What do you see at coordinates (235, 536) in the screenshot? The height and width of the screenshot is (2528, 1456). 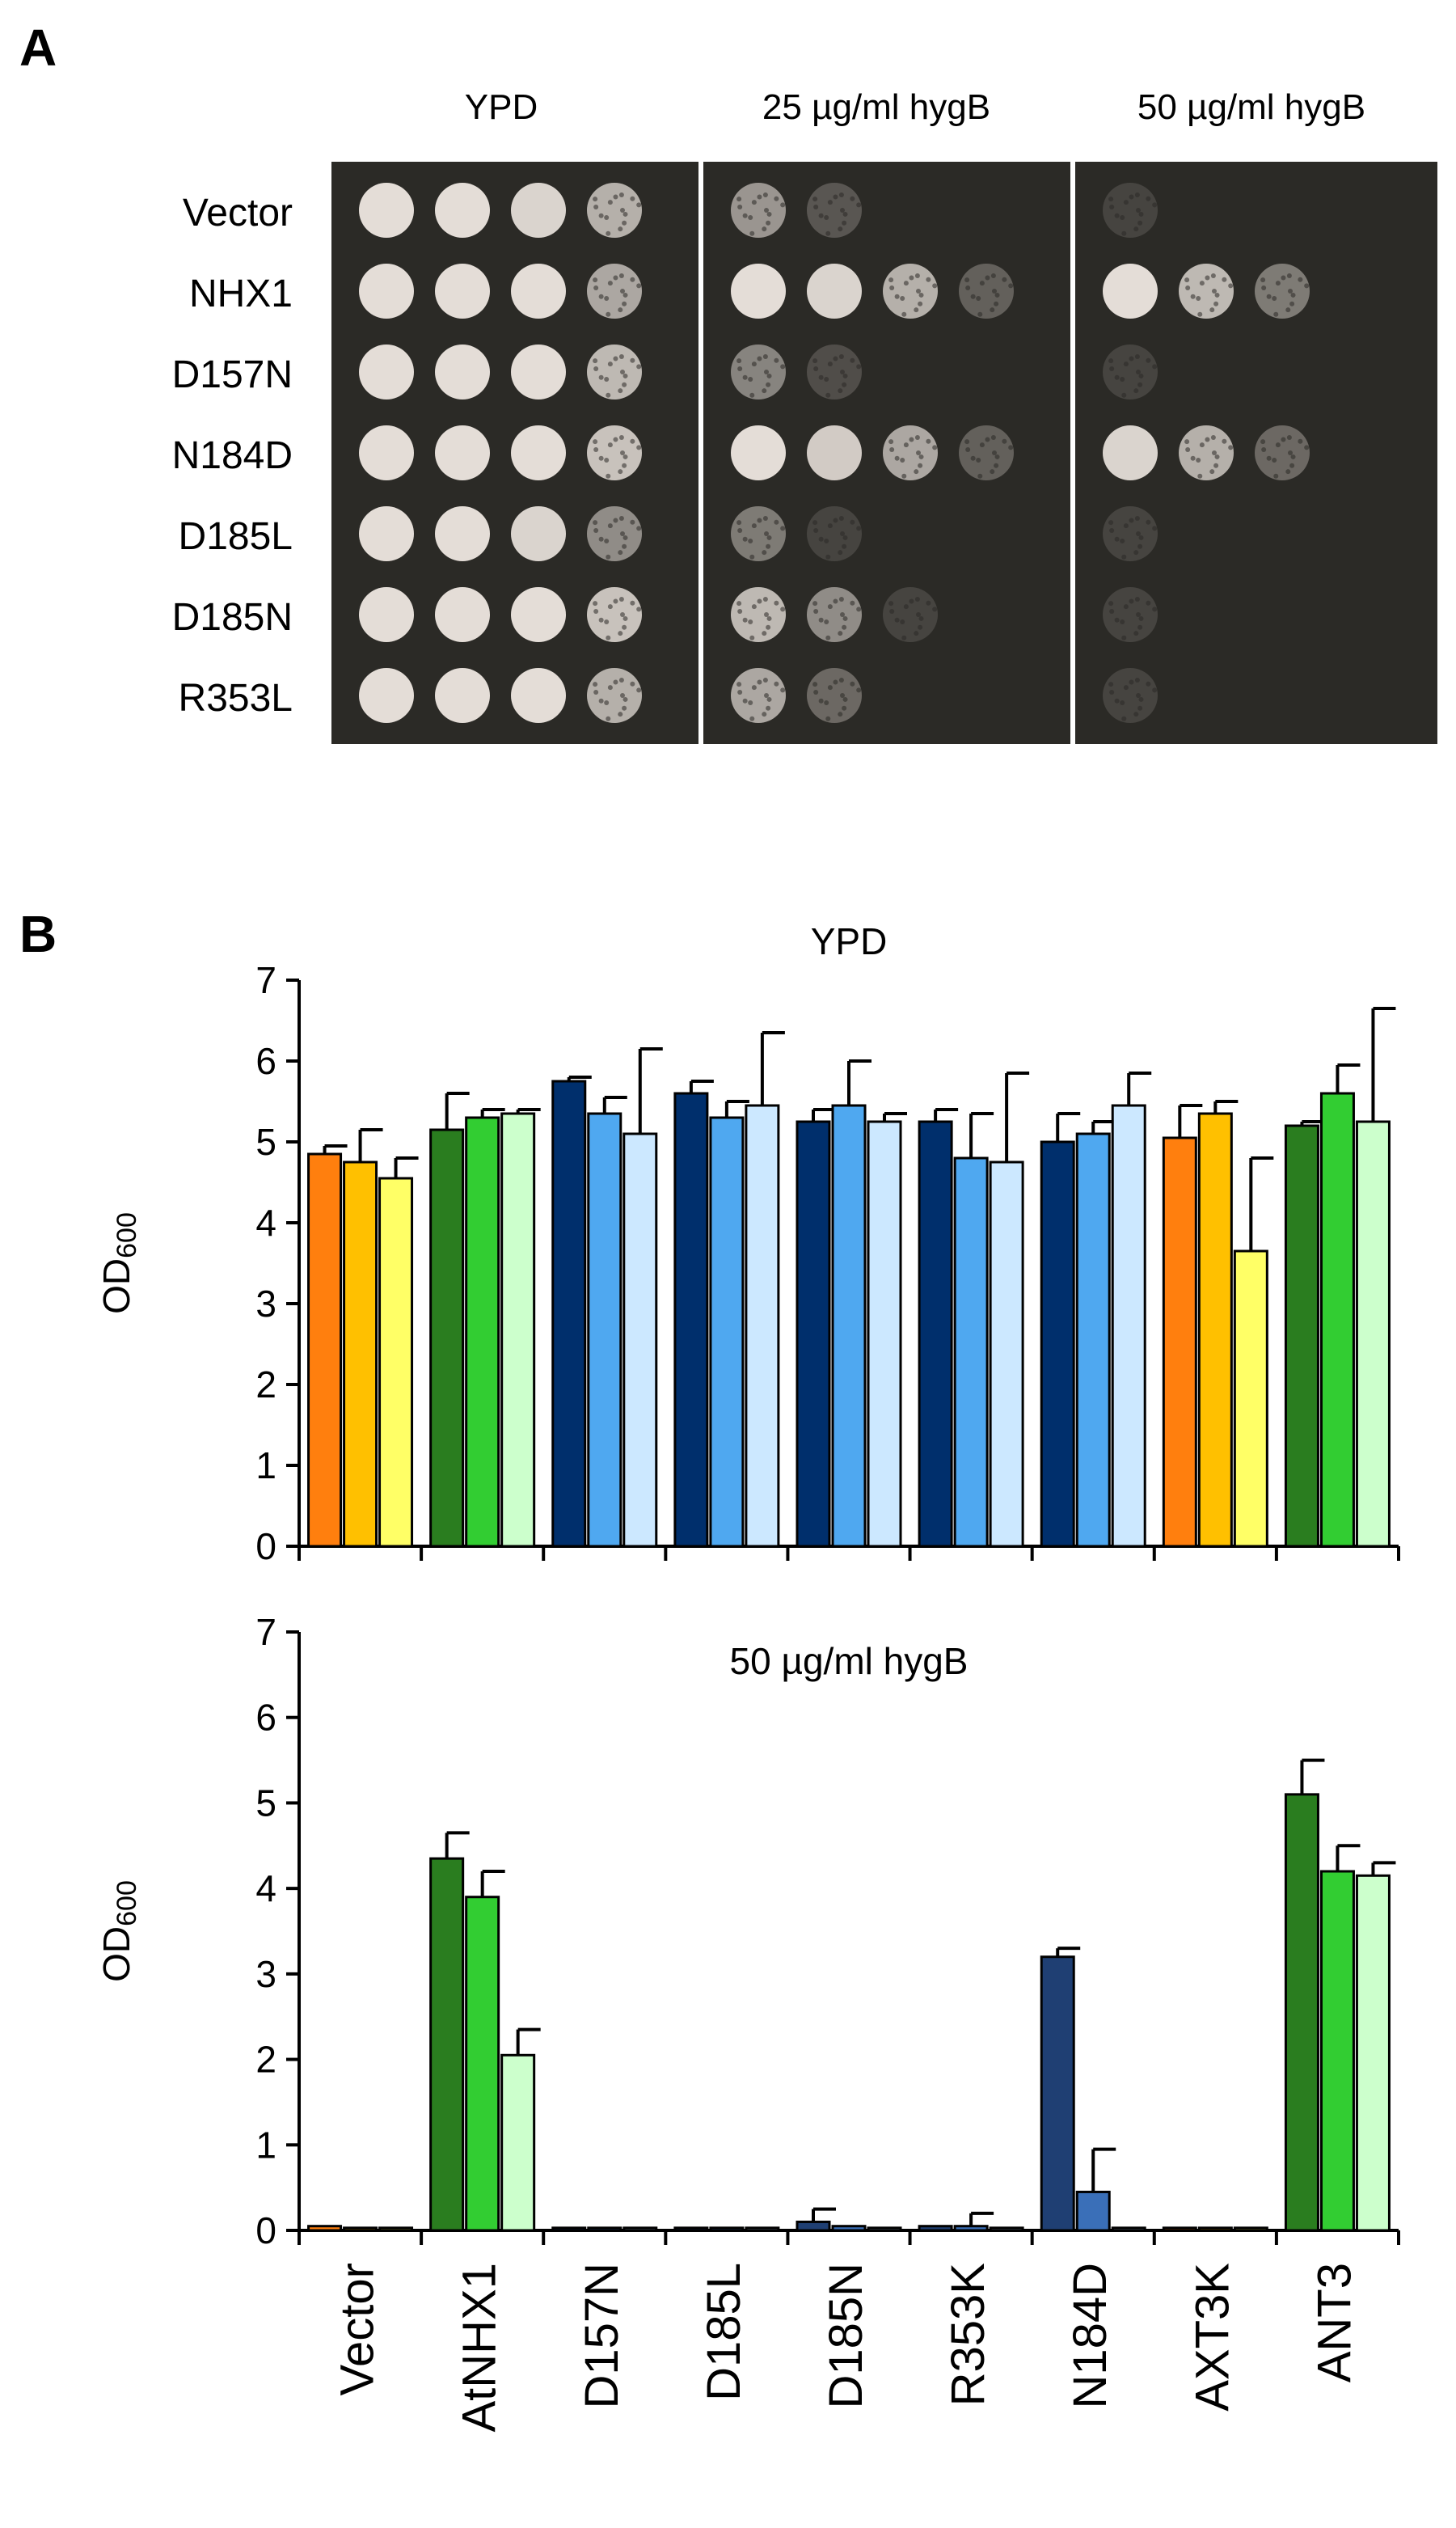 I see `strain-label-d185l: D185L` at bounding box center [235, 536].